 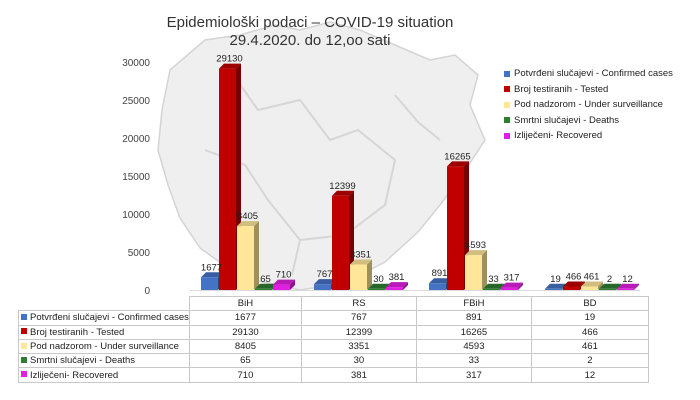 I want to click on table-cell: 12399, so click(x=358, y=332).